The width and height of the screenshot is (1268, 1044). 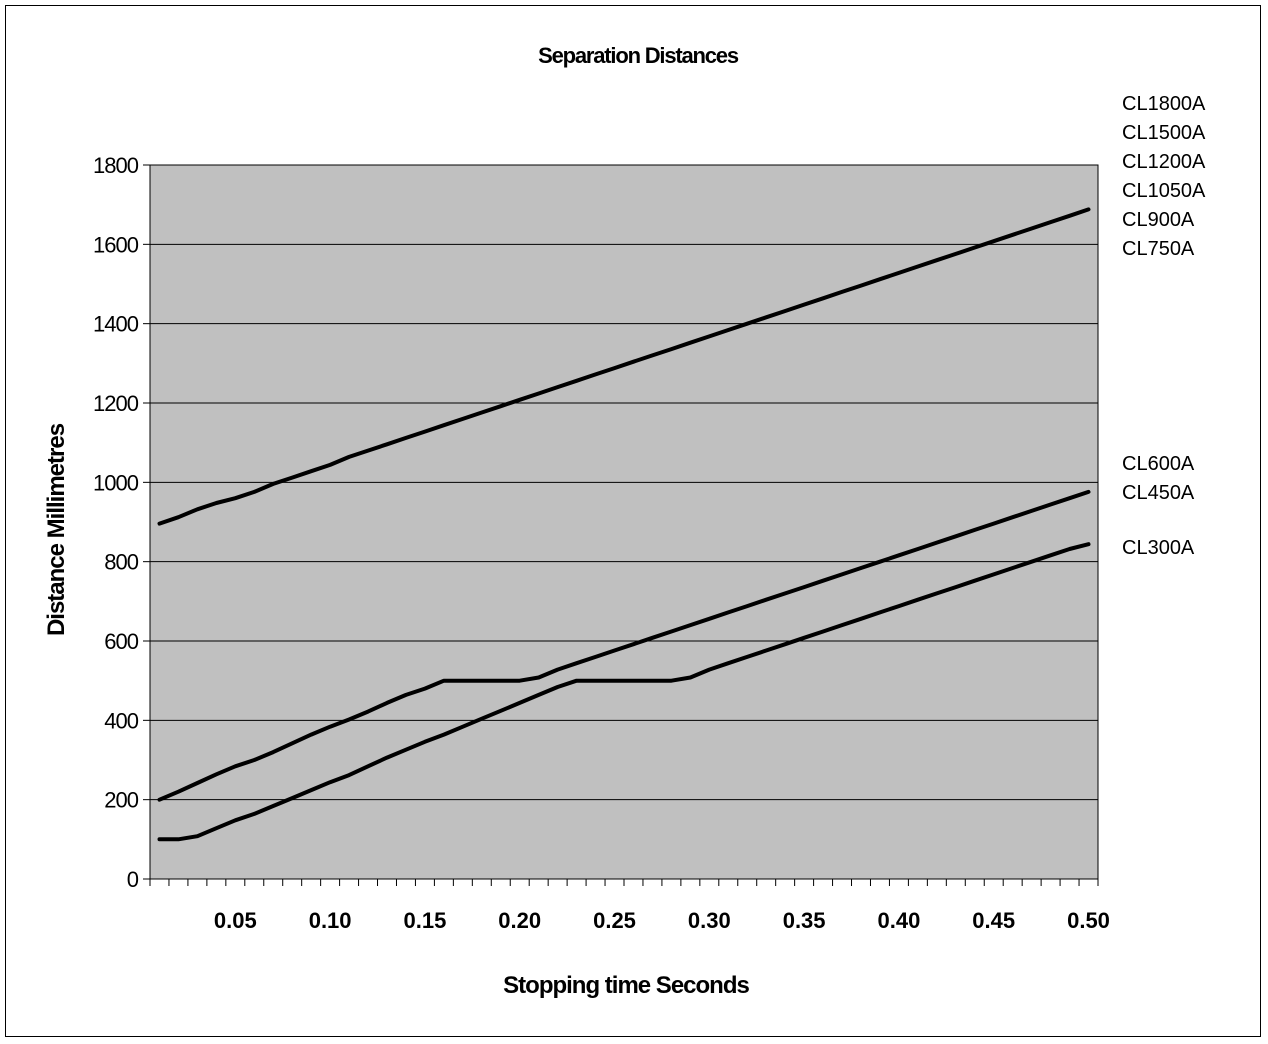 I want to click on y-tick-label: 1000, so click(x=116, y=482).